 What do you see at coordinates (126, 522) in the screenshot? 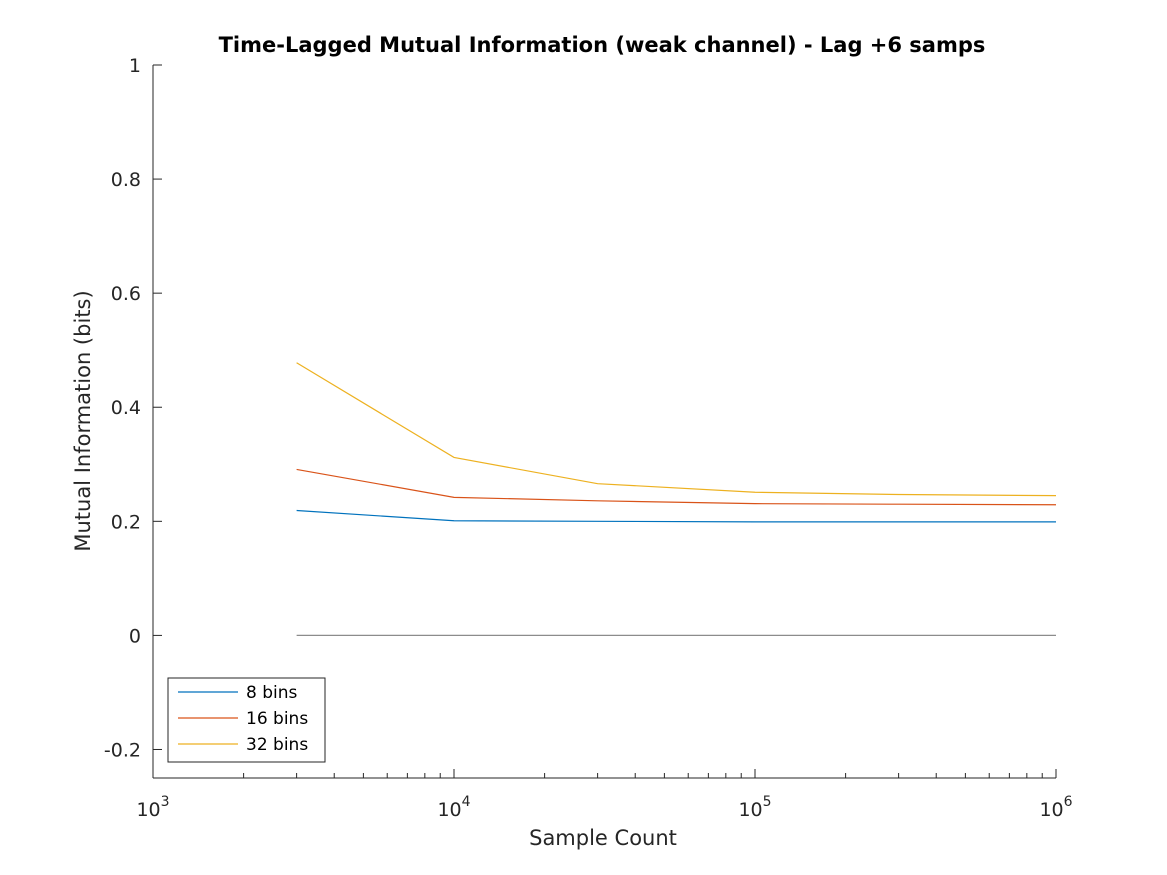
I see `y-tick-label: 0.2` at bounding box center [126, 522].